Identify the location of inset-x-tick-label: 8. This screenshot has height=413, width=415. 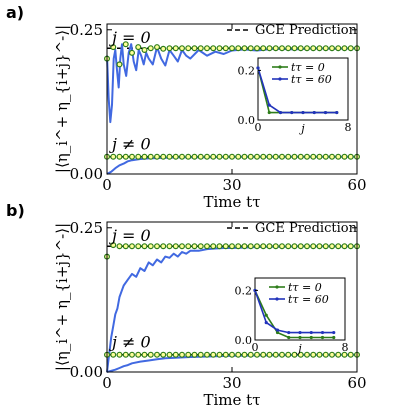
(348, 127).